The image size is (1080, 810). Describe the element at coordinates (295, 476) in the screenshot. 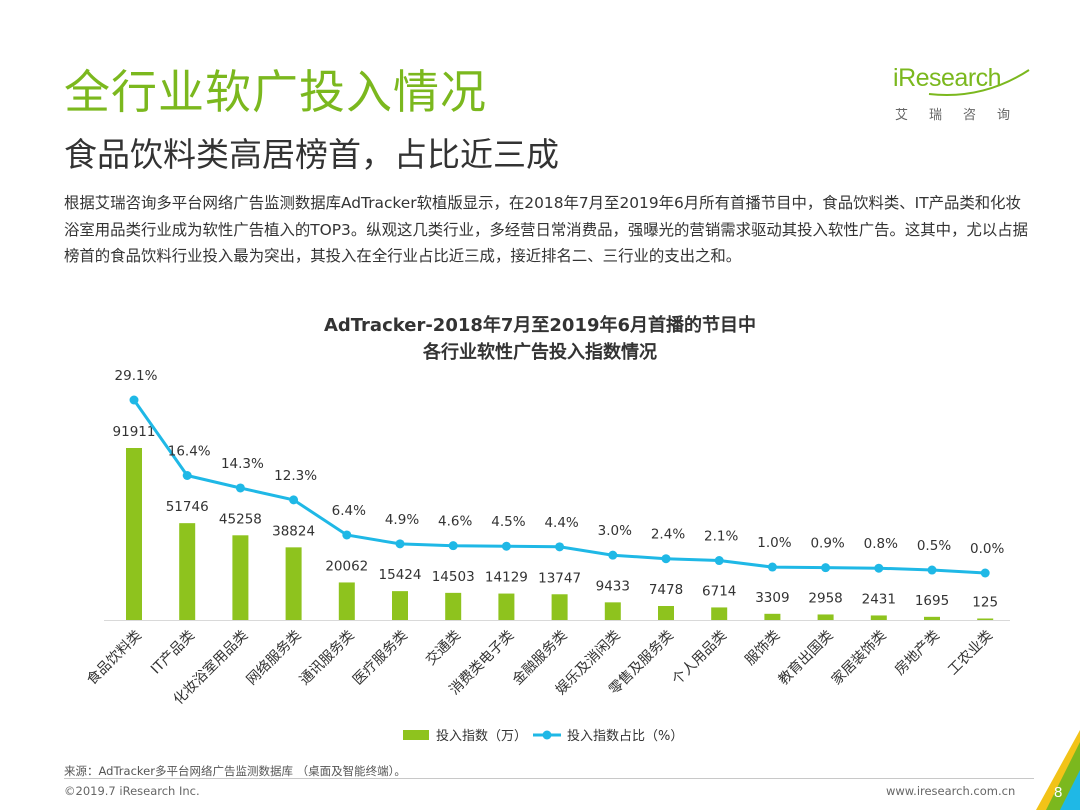

I see `percent-label: 12.3%` at that location.